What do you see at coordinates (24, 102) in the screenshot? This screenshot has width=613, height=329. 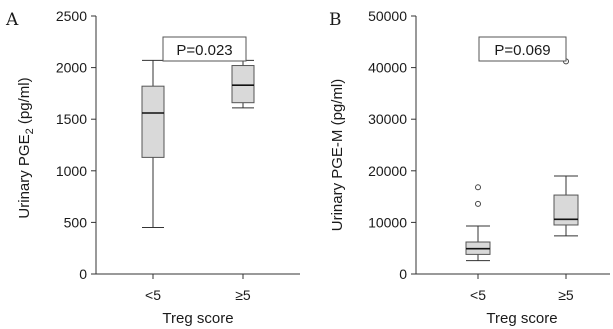 I see `panel-a-y-axis-title-unit: (pg/ml)` at bounding box center [24, 102].